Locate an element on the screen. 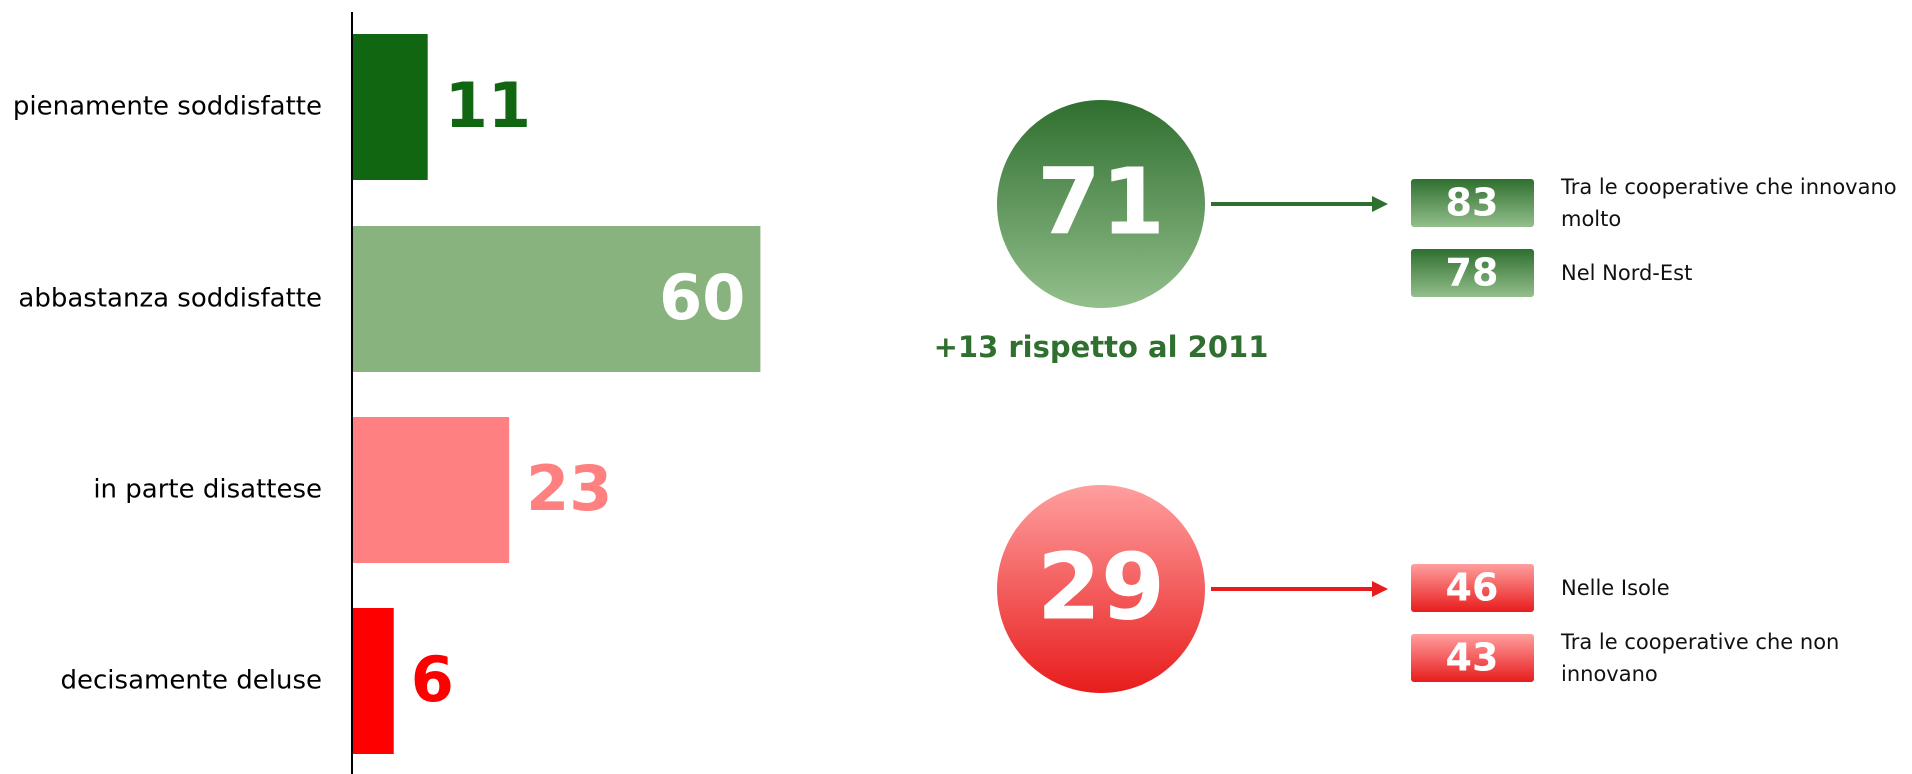 The width and height of the screenshot is (1912, 774). value-label: 6 is located at coordinates (432, 679).